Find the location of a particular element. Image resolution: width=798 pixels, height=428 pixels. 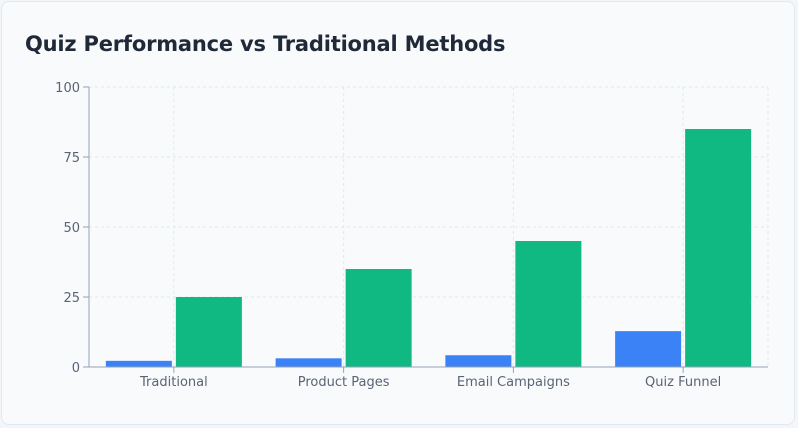

y-tick-label: 50 is located at coordinates (71, 228).